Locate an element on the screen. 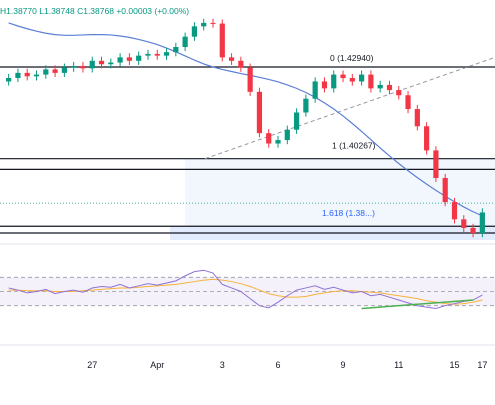  ohlc-high: H1.38770 is located at coordinates (18, 11).